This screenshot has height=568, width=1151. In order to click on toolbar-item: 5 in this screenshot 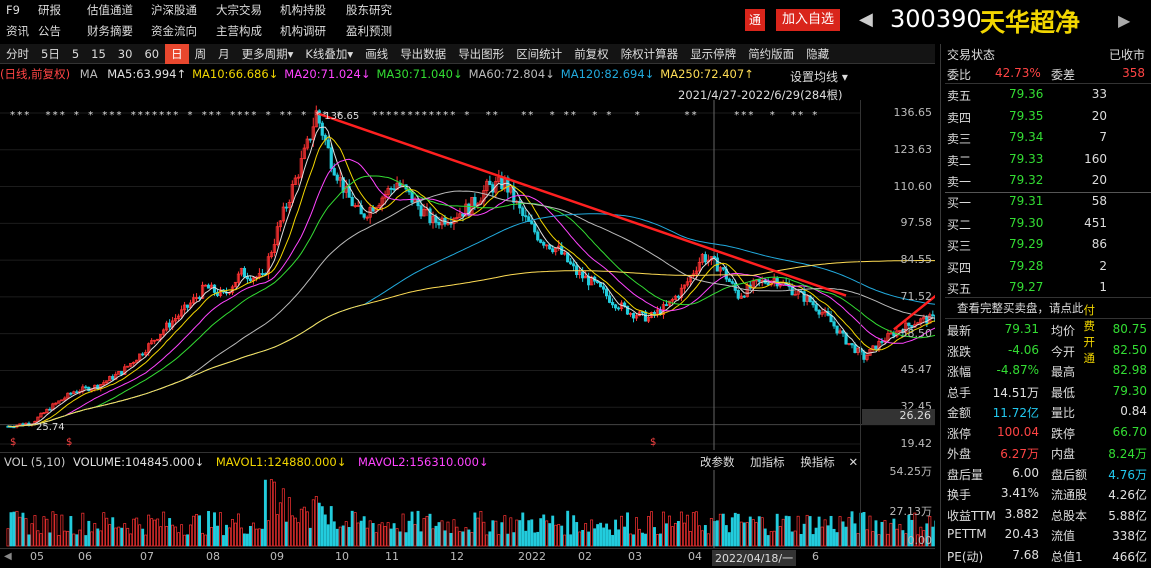, I will do `click(75, 54)`.